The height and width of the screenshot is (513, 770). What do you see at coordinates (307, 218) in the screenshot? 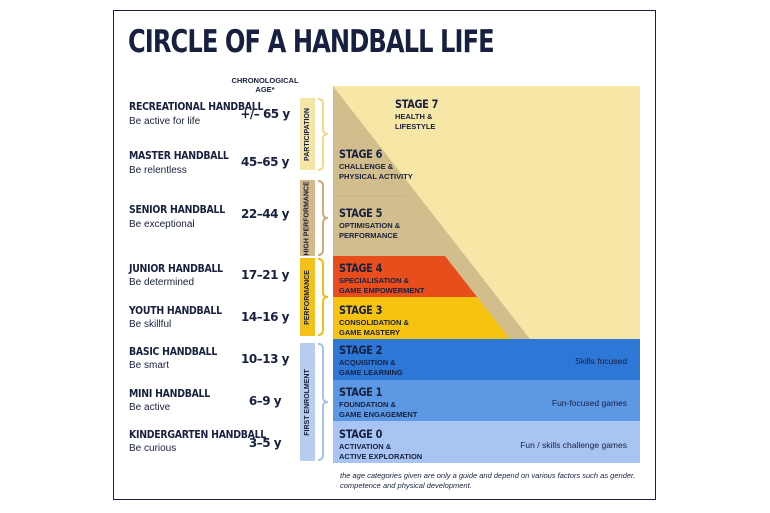
I see `phase-bar-high-performance: HIGH PERFORMANCE` at bounding box center [307, 218].